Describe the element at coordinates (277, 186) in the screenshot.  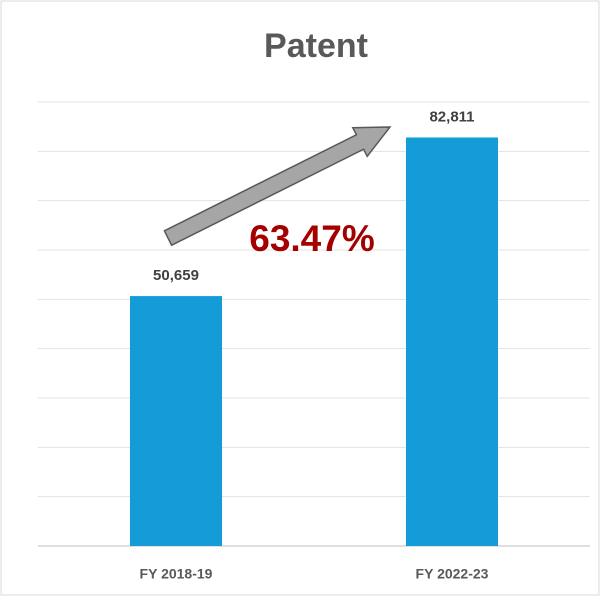
I see `growth-arrow` at that location.